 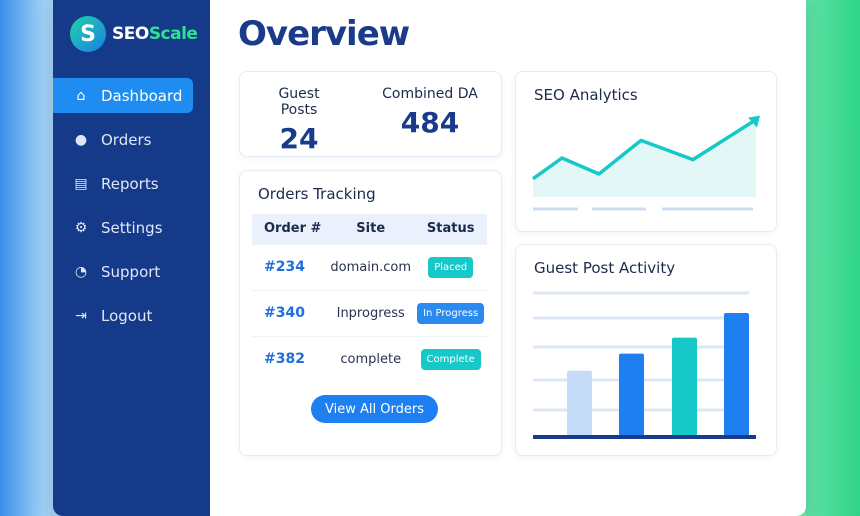 I want to click on support-icon: ◔, so click(x=81, y=271).